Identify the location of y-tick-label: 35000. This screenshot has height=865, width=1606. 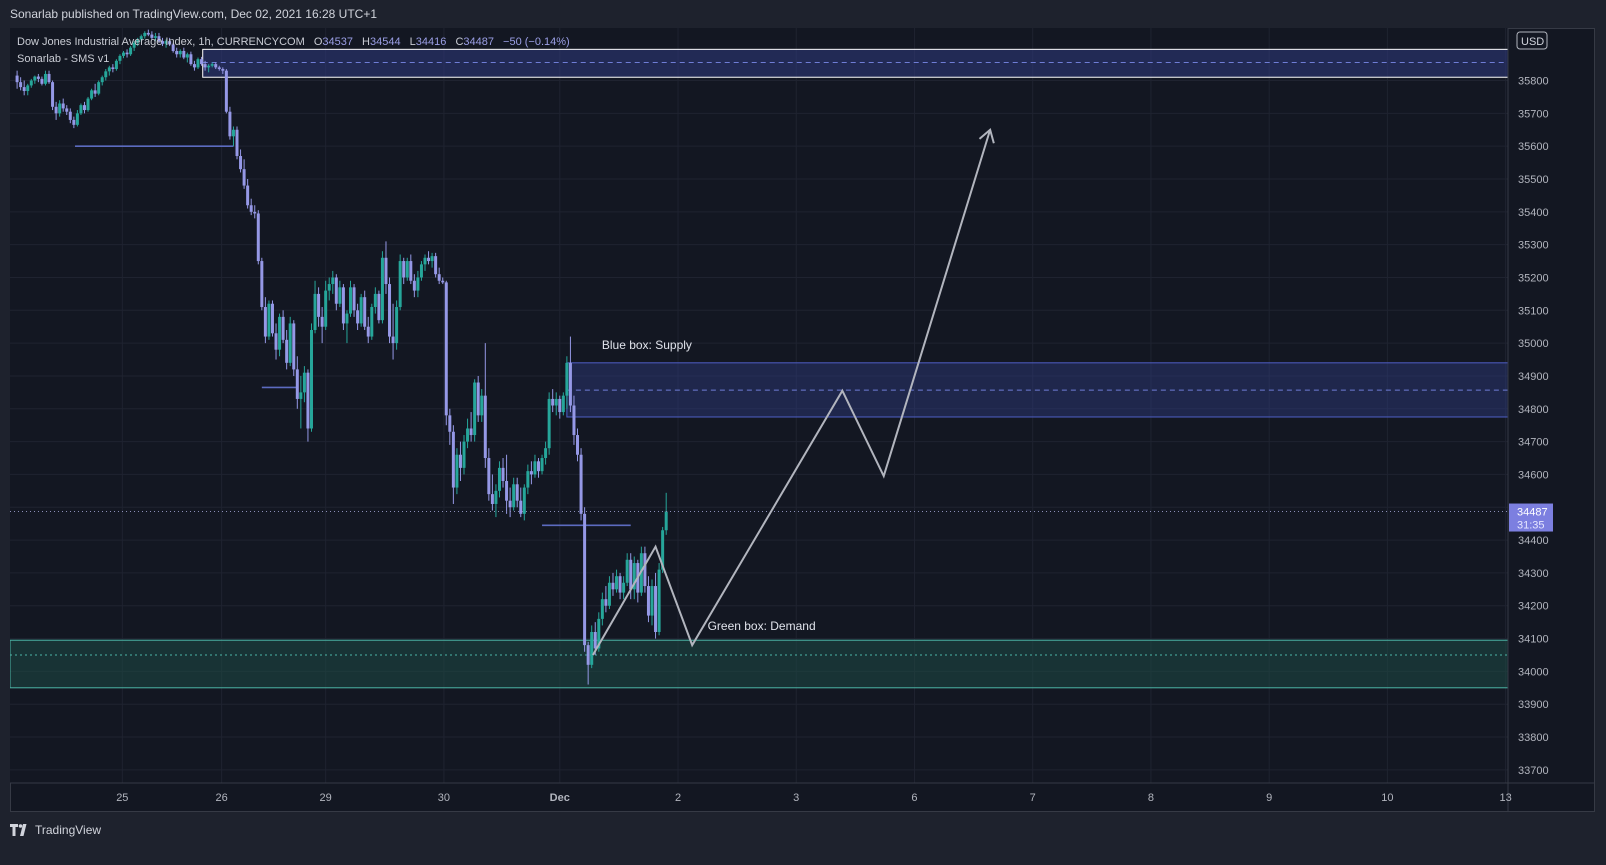
(1533, 344).